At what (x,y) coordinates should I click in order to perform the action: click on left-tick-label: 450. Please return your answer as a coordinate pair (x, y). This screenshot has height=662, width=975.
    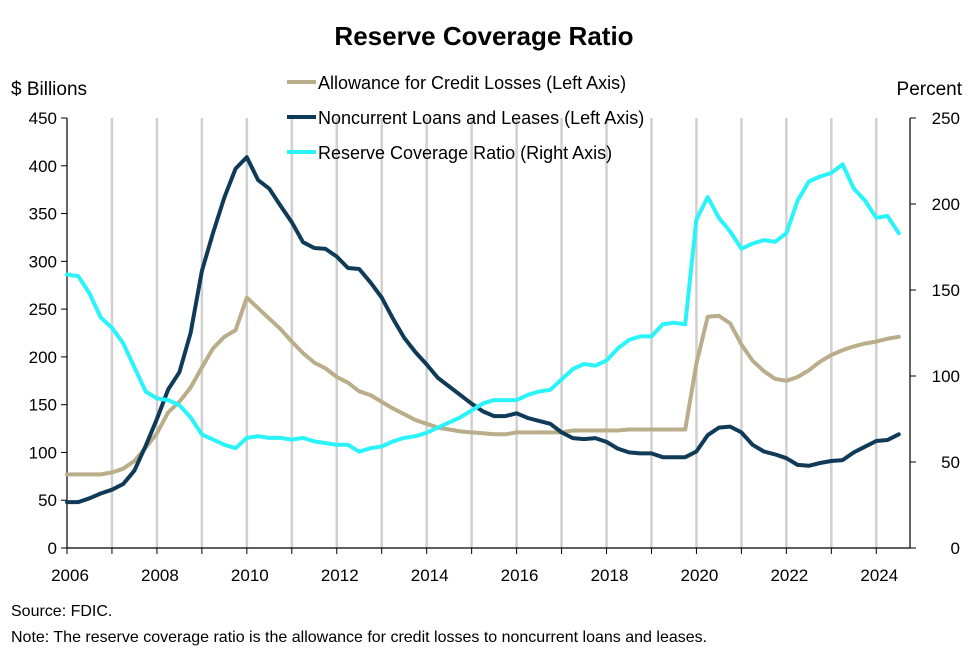
    Looking at the image, I should click on (43, 118).